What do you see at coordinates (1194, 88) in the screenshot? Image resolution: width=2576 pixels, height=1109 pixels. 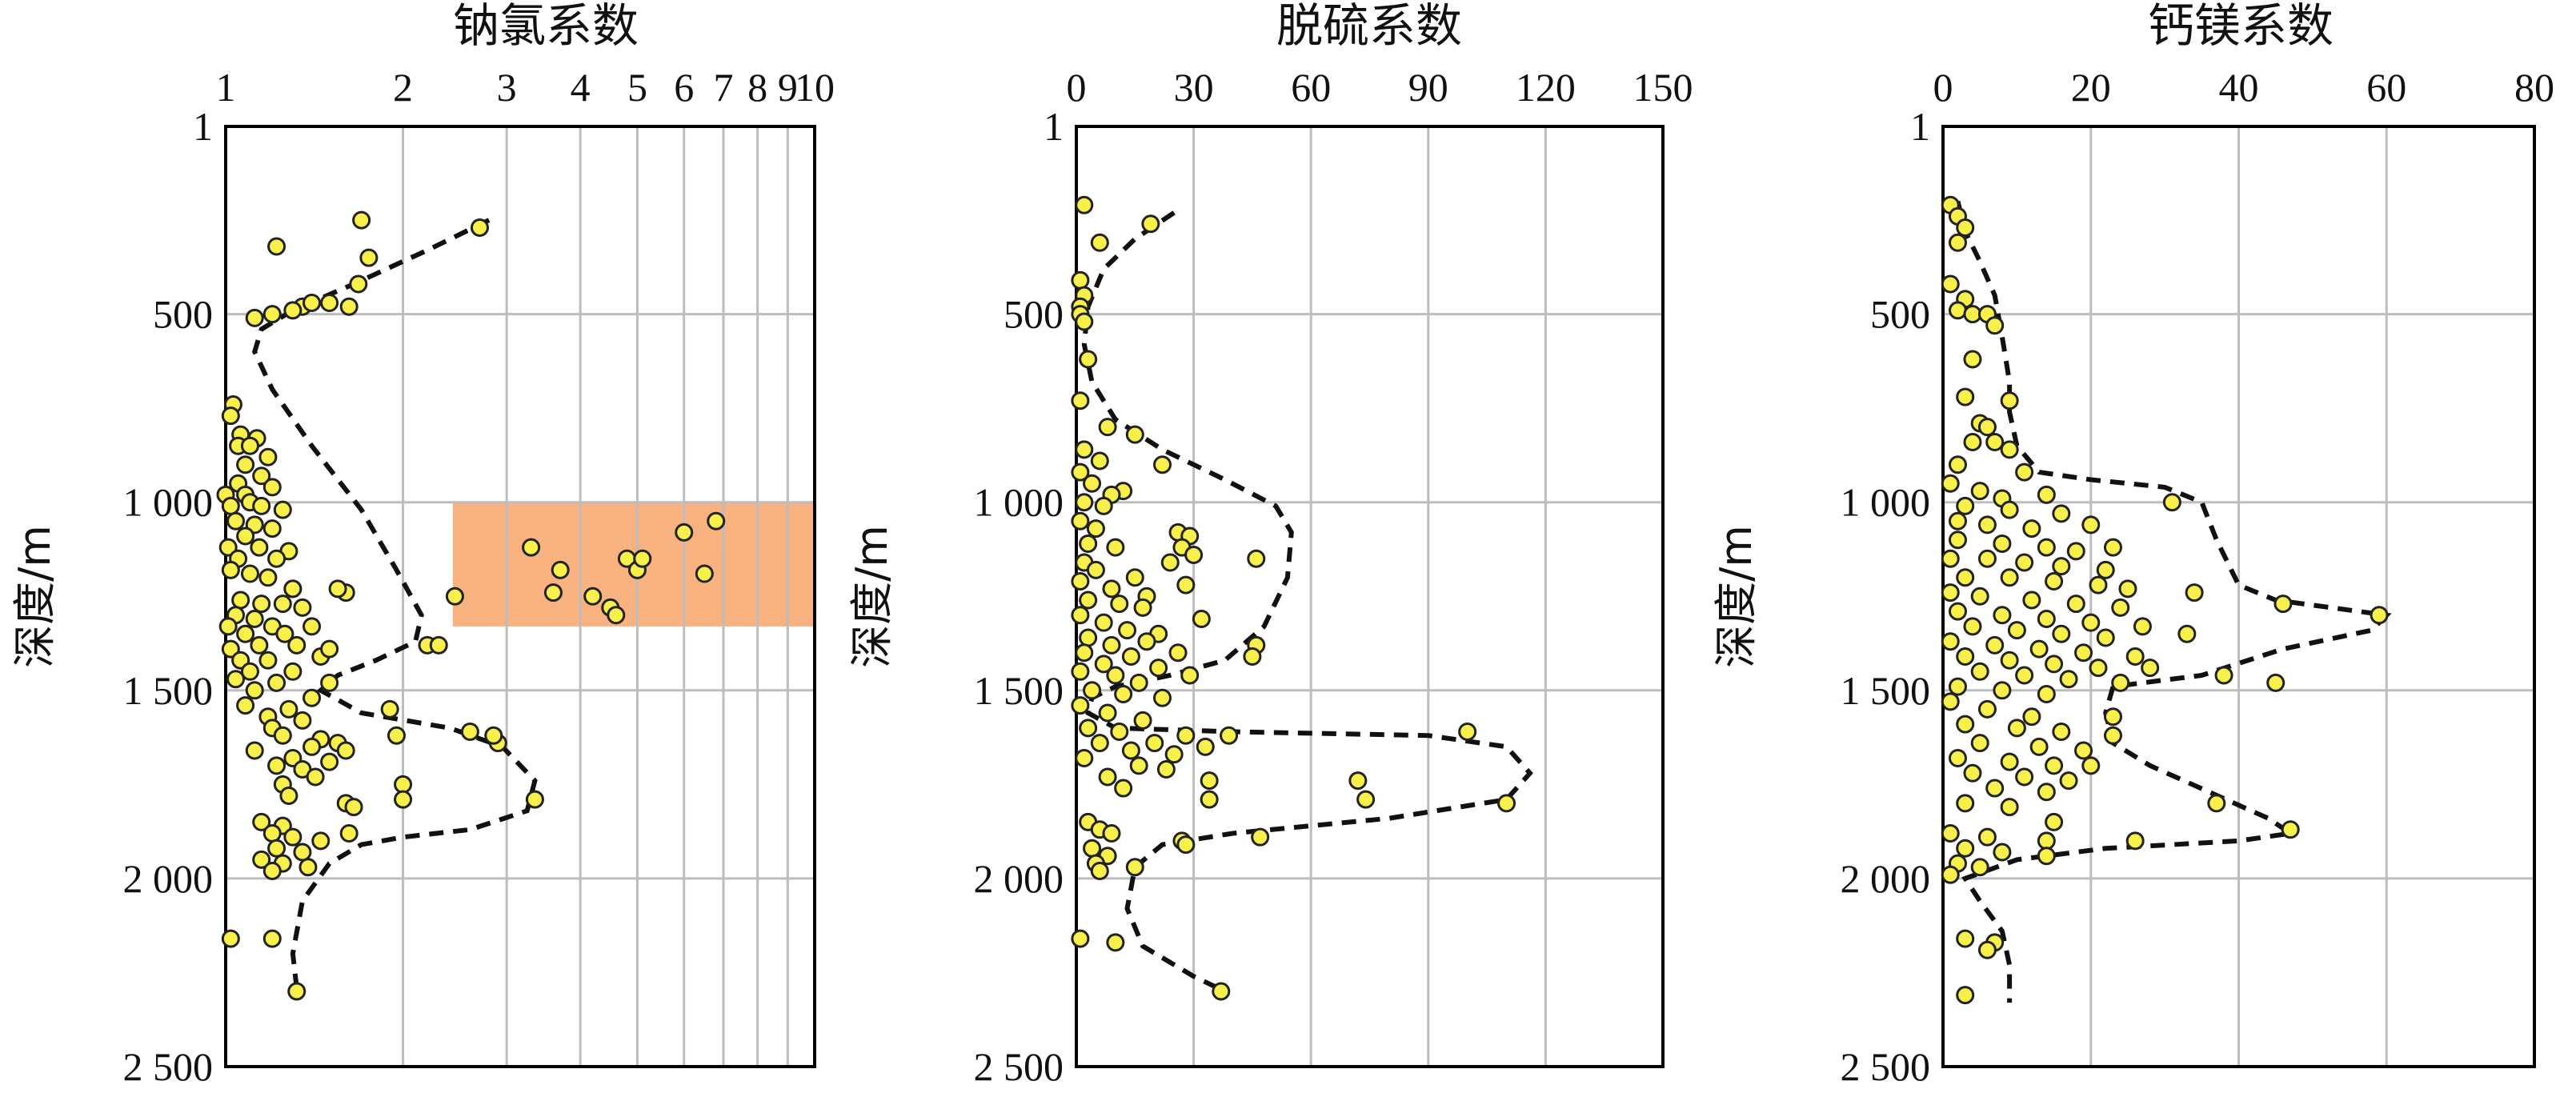 I see `x-tick-label-30: 30` at bounding box center [1194, 88].